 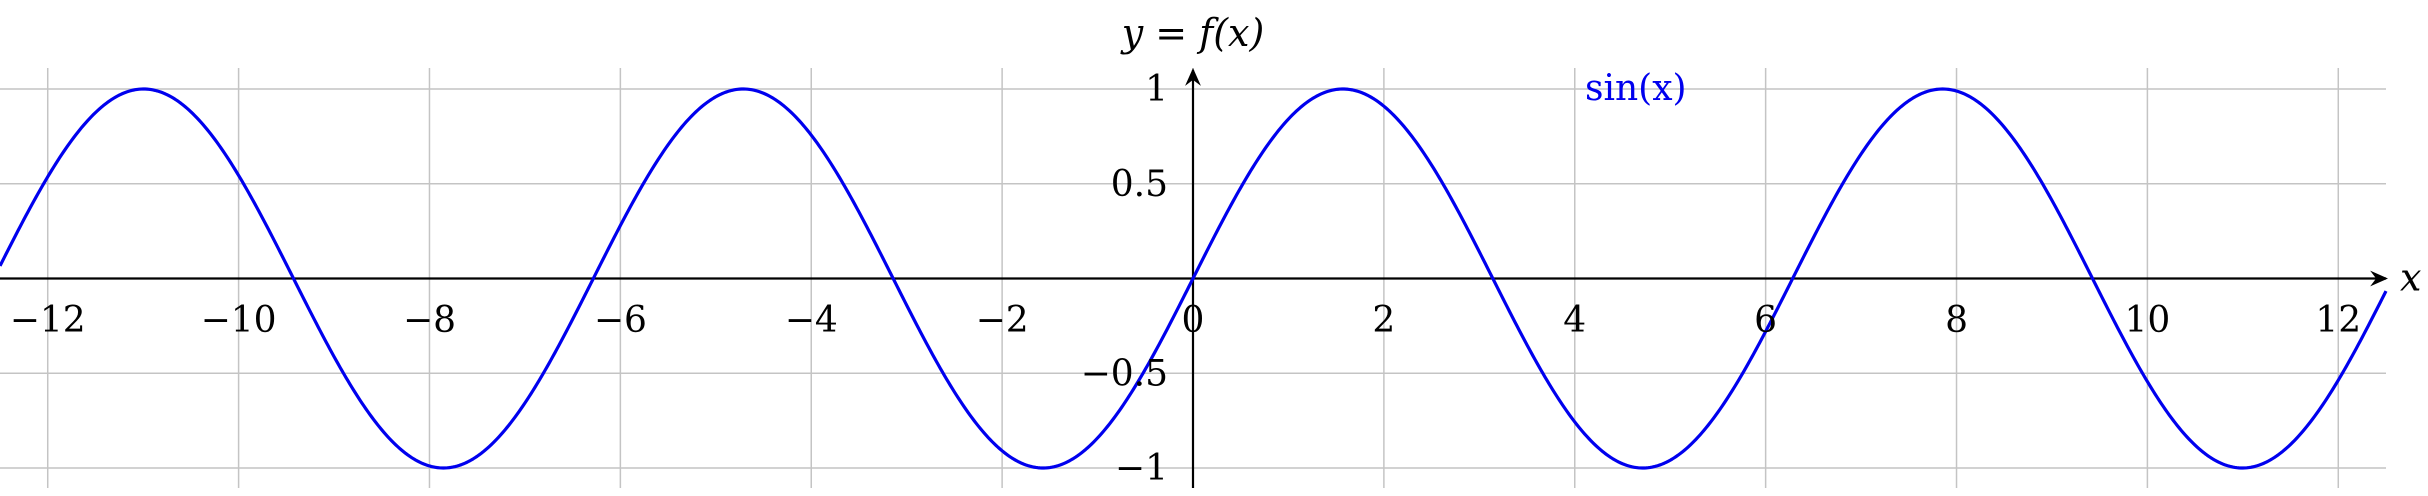 What do you see at coordinates (1956, 320) in the screenshot?
I see `x-tick-label: 8` at bounding box center [1956, 320].